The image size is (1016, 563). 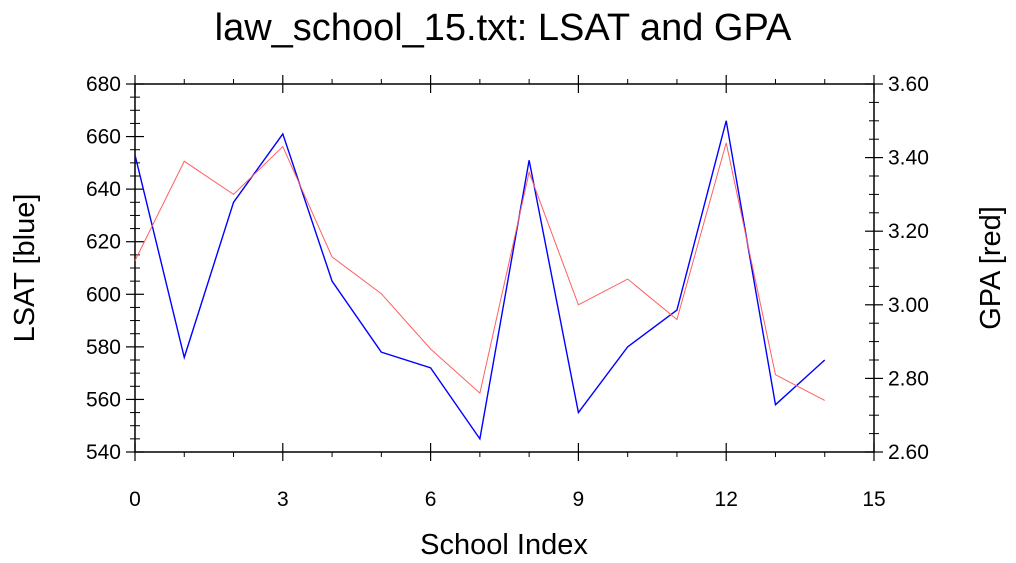 What do you see at coordinates (103, 399) in the screenshot?
I see `y-left-tick-label: 560` at bounding box center [103, 399].